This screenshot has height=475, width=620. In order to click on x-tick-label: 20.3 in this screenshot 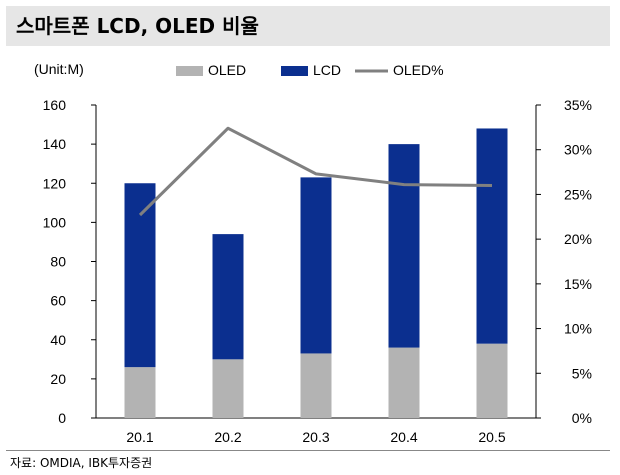, I will do `click(315, 437)`.